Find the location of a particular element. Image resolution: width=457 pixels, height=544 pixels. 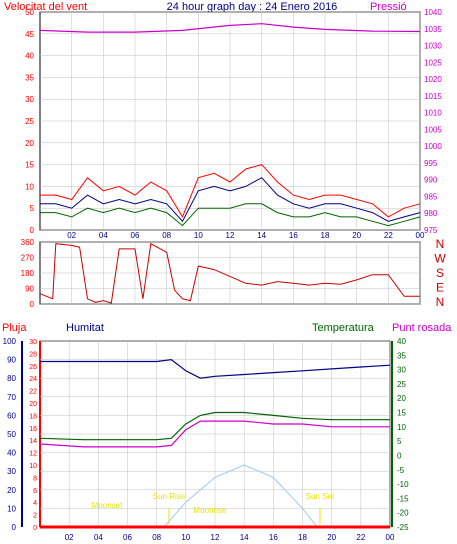

pressure-tick-label: 1030 is located at coordinates (433, 46).